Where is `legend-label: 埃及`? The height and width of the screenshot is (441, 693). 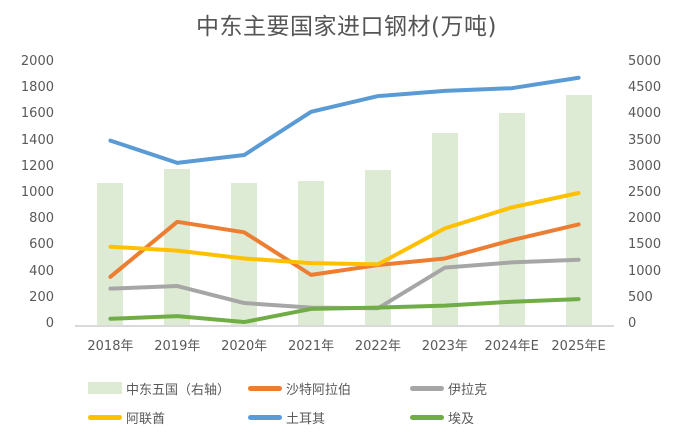 legend-label: 埃及 is located at coordinates (461, 419).